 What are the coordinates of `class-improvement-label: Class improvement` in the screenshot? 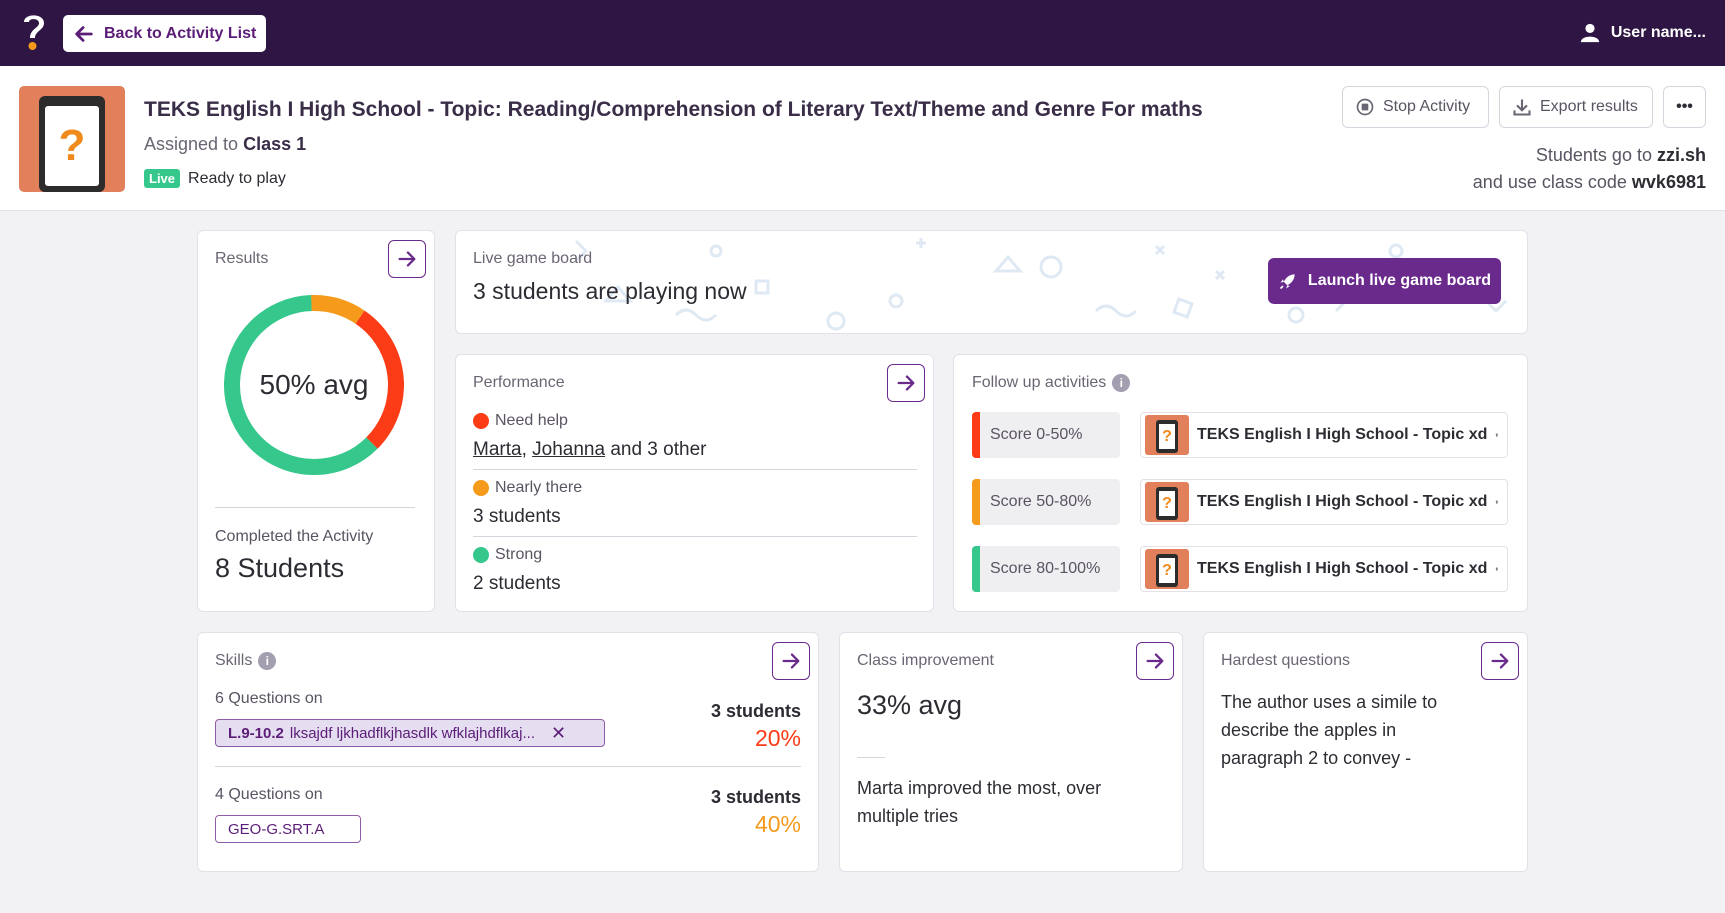 It's located at (925, 660).